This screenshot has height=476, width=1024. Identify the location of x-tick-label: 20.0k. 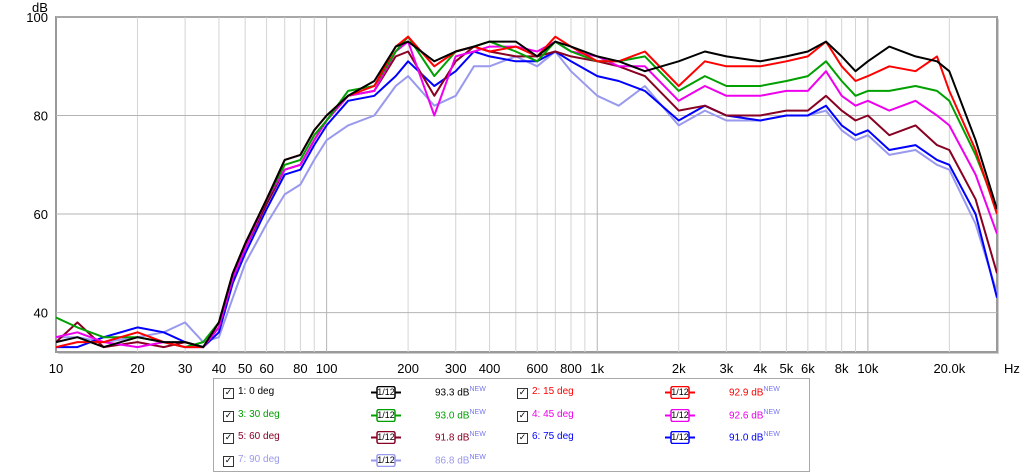
(949, 368).